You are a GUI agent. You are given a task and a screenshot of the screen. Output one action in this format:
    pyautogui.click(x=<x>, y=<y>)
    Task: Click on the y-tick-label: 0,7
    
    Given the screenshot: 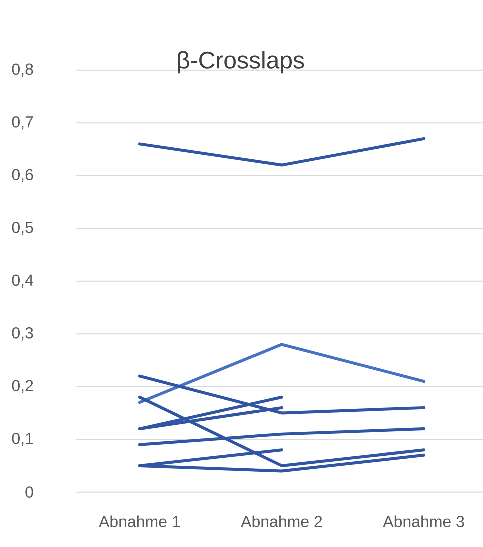 What is the action you would take?
    pyautogui.click(x=23, y=123)
    